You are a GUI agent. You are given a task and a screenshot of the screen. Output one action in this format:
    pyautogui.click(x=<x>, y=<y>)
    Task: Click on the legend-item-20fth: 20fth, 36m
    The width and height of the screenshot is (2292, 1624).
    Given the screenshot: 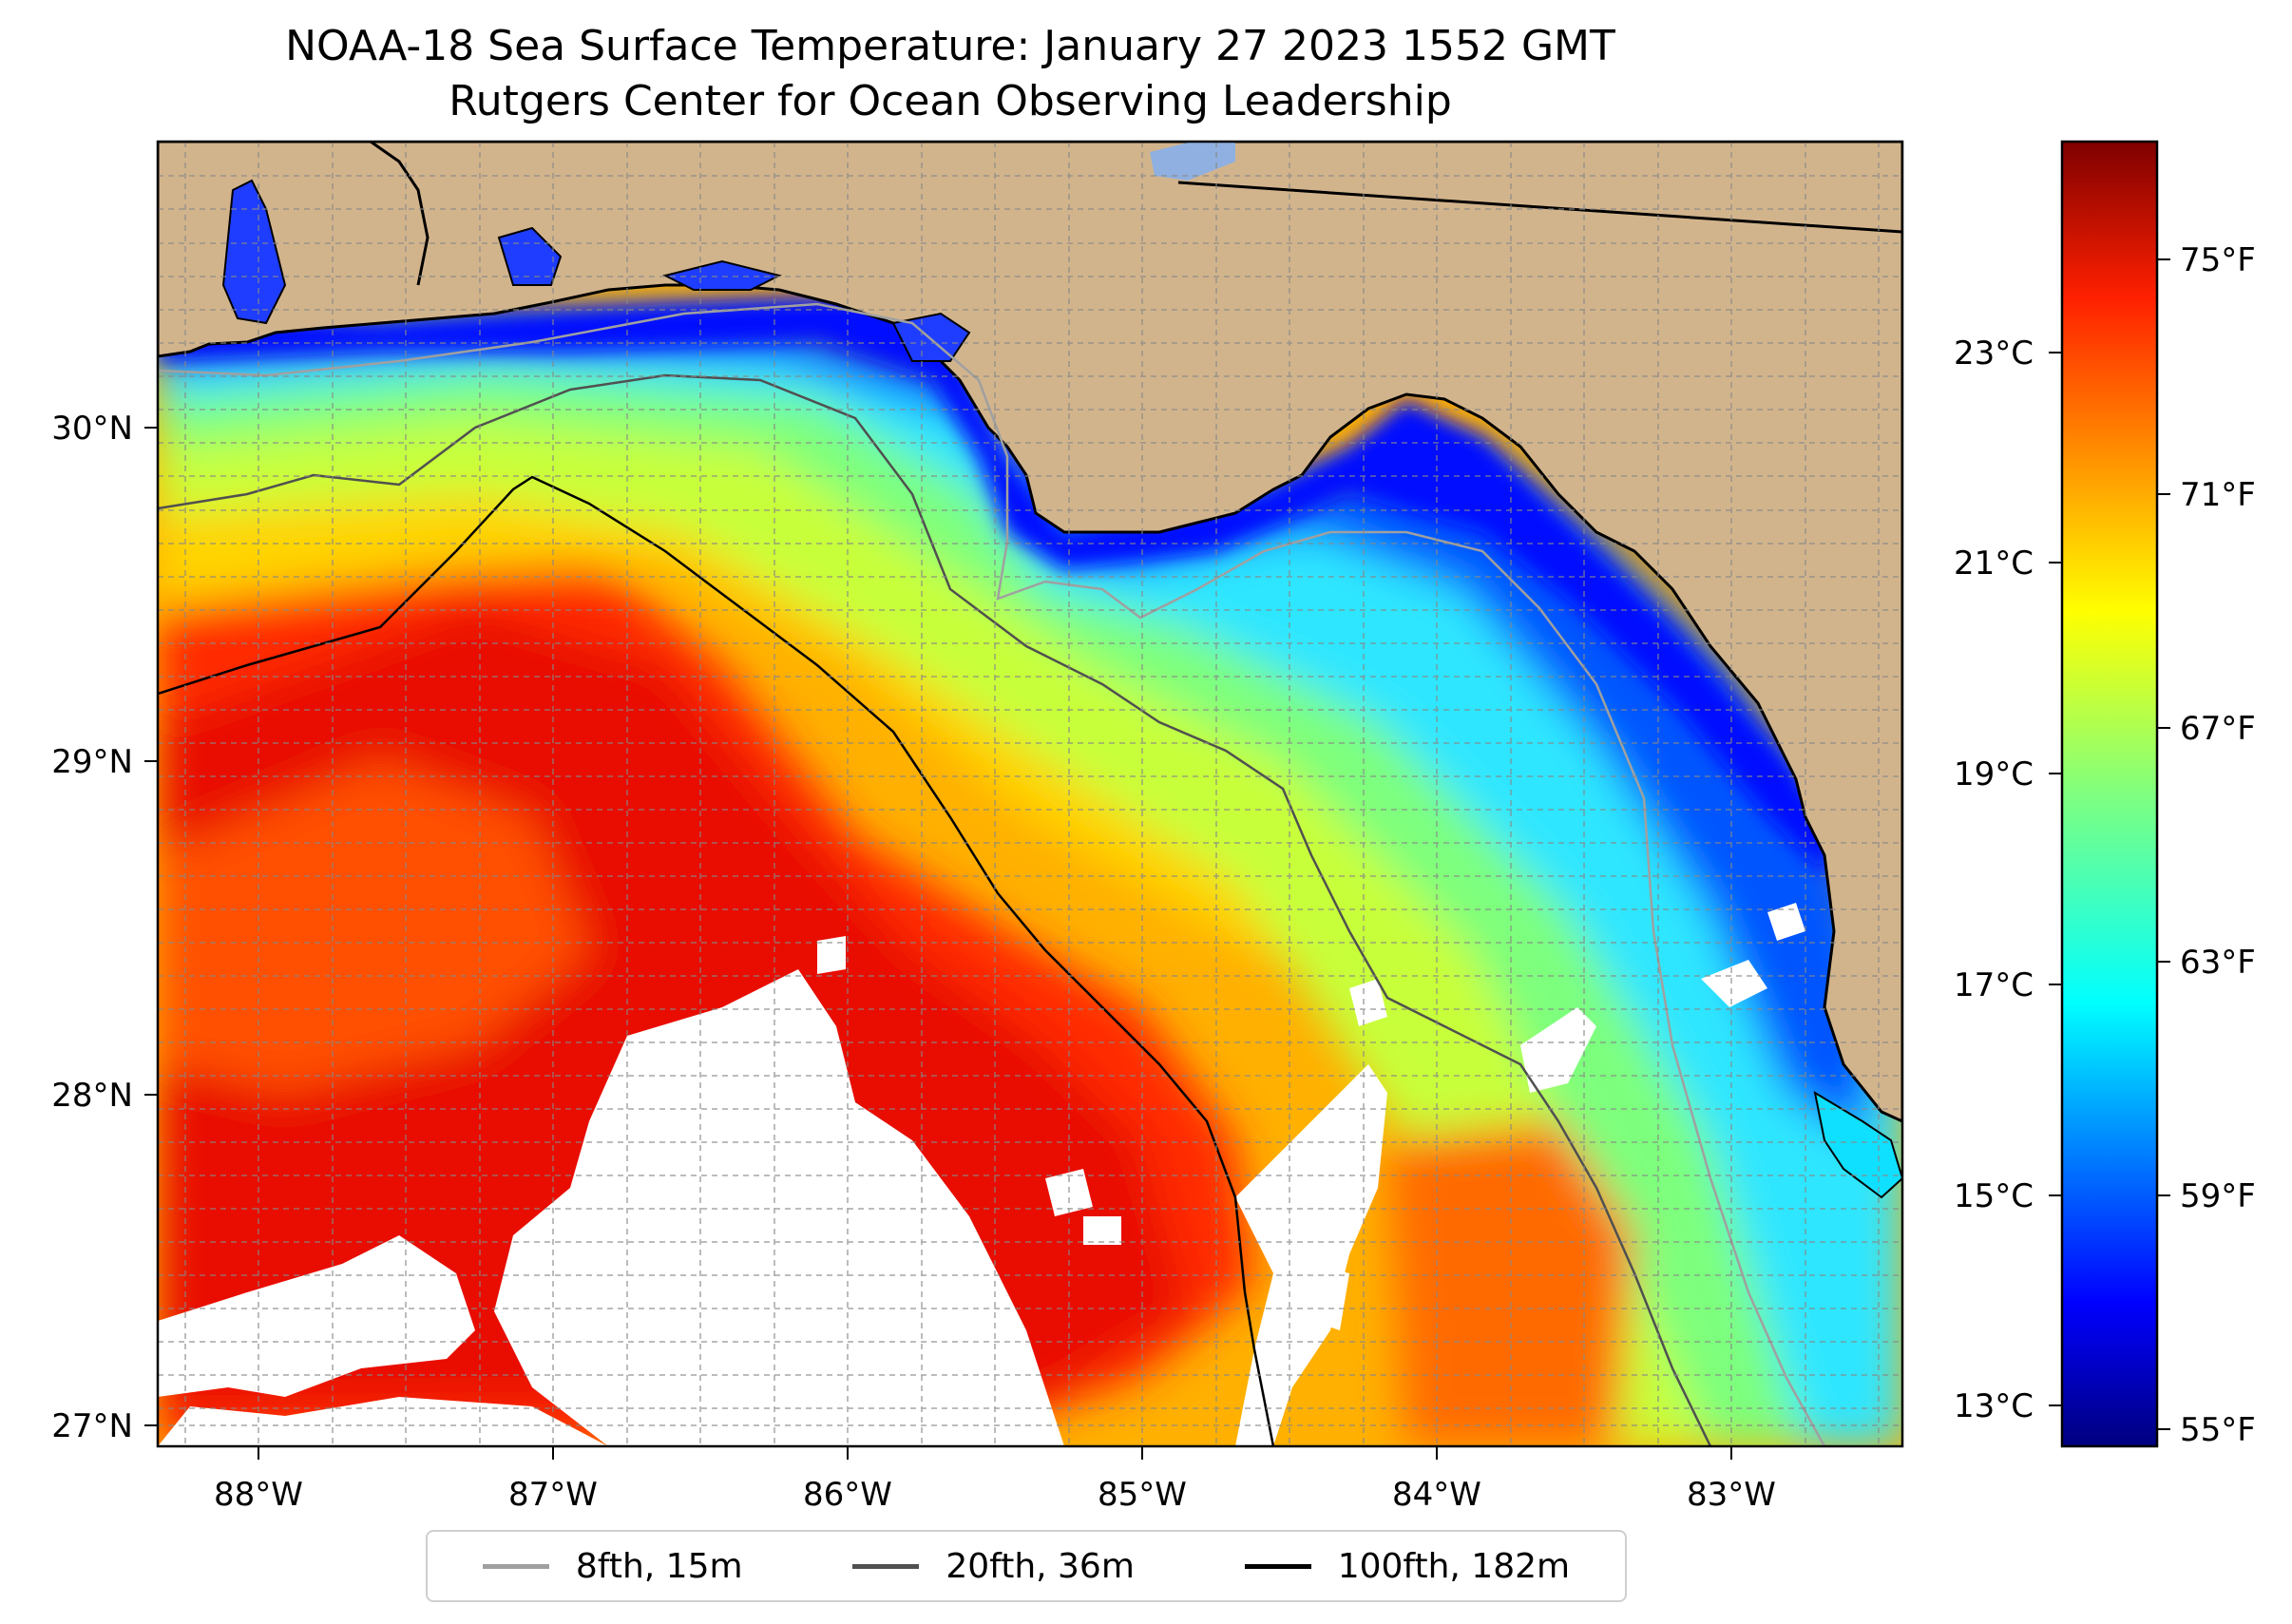 What is the action you would take?
    pyautogui.click(x=993, y=1566)
    